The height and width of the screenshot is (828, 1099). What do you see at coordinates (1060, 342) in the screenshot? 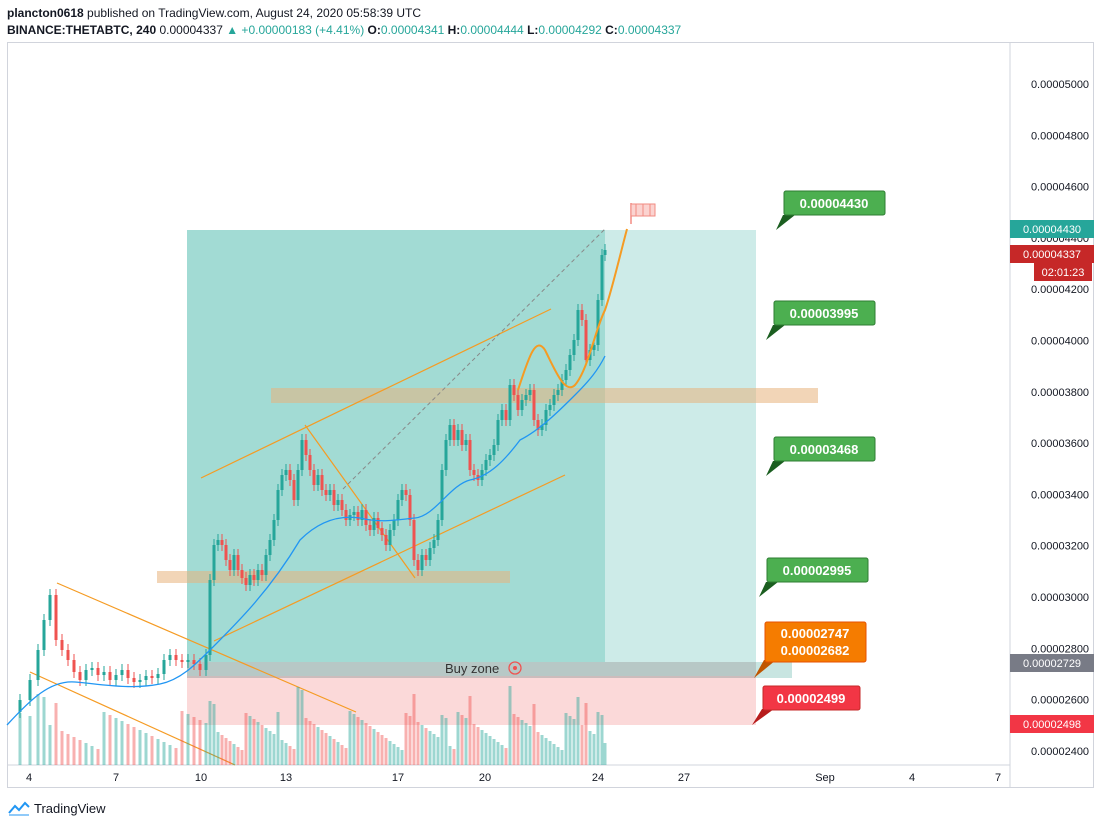
I see `price-tick: 0.00004000` at bounding box center [1060, 342].